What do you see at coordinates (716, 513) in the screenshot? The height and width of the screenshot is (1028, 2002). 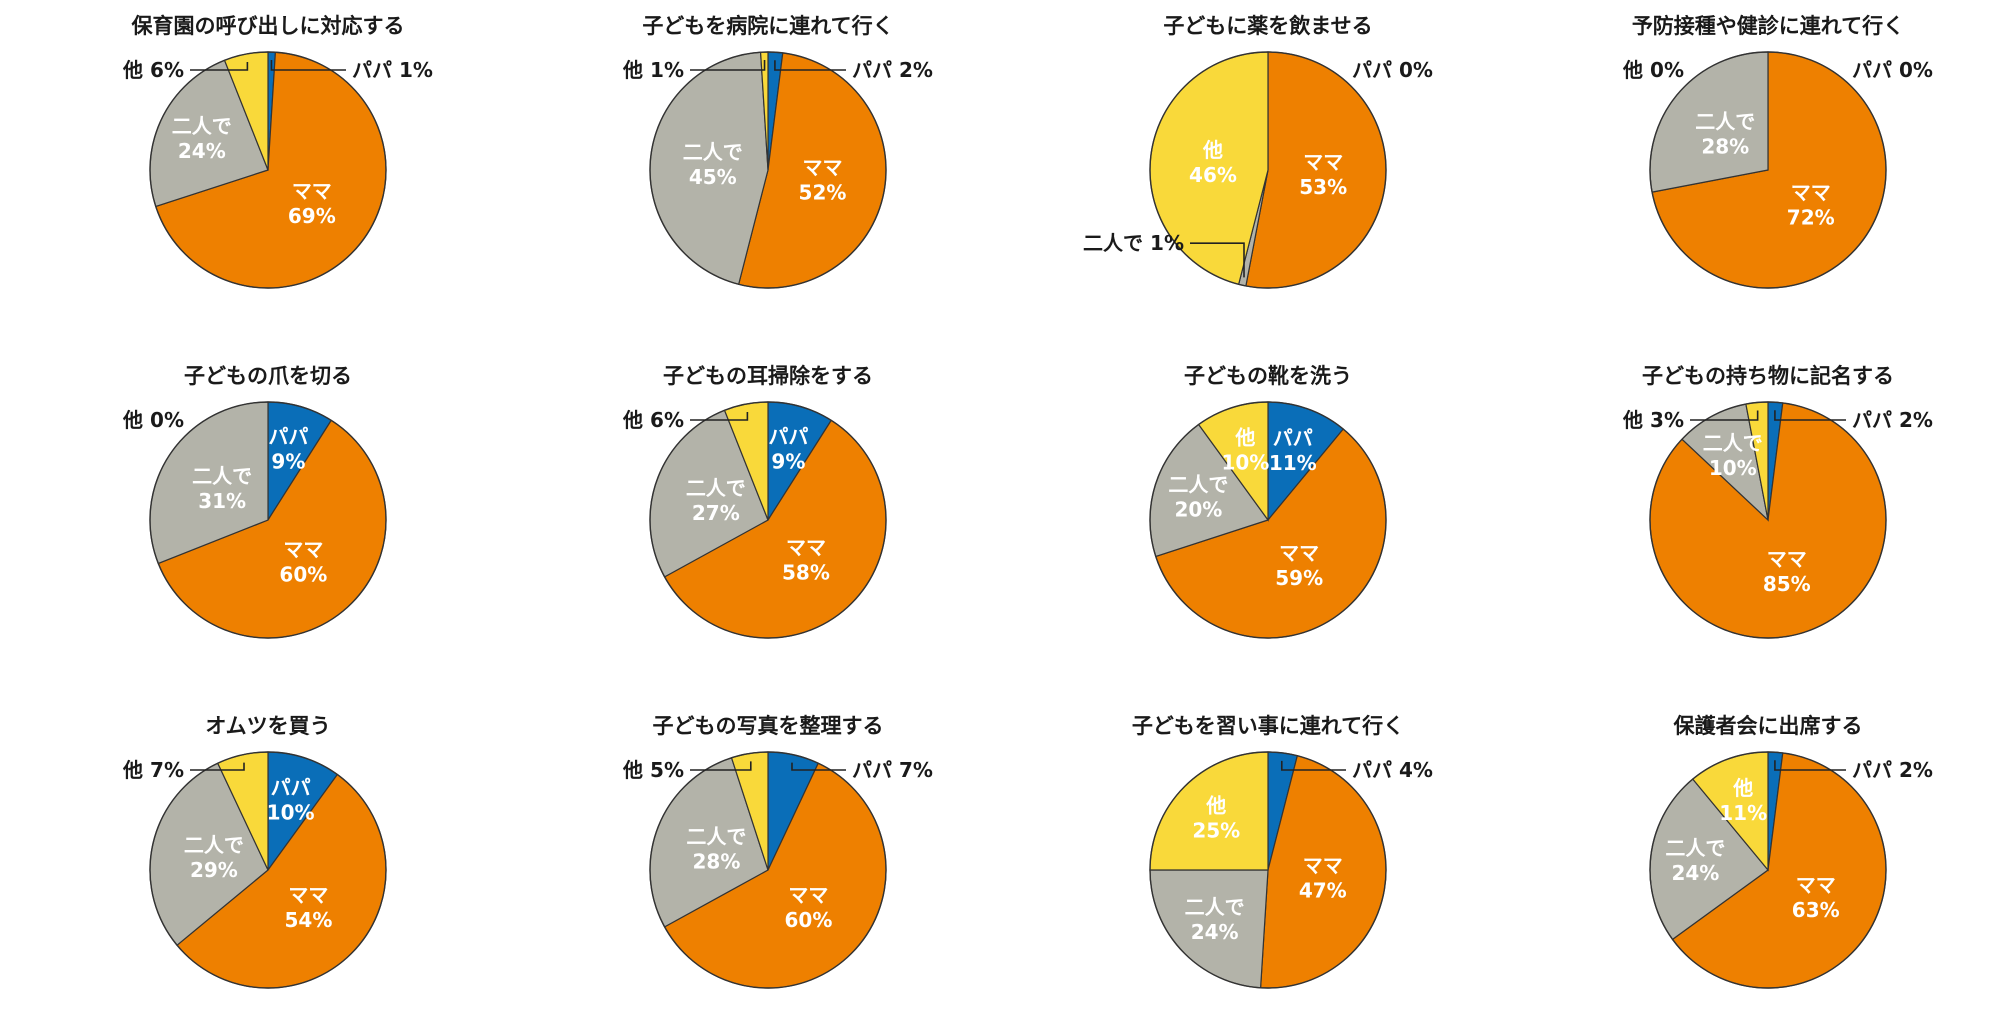 I see `slice-value-futari: 27%` at bounding box center [716, 513].